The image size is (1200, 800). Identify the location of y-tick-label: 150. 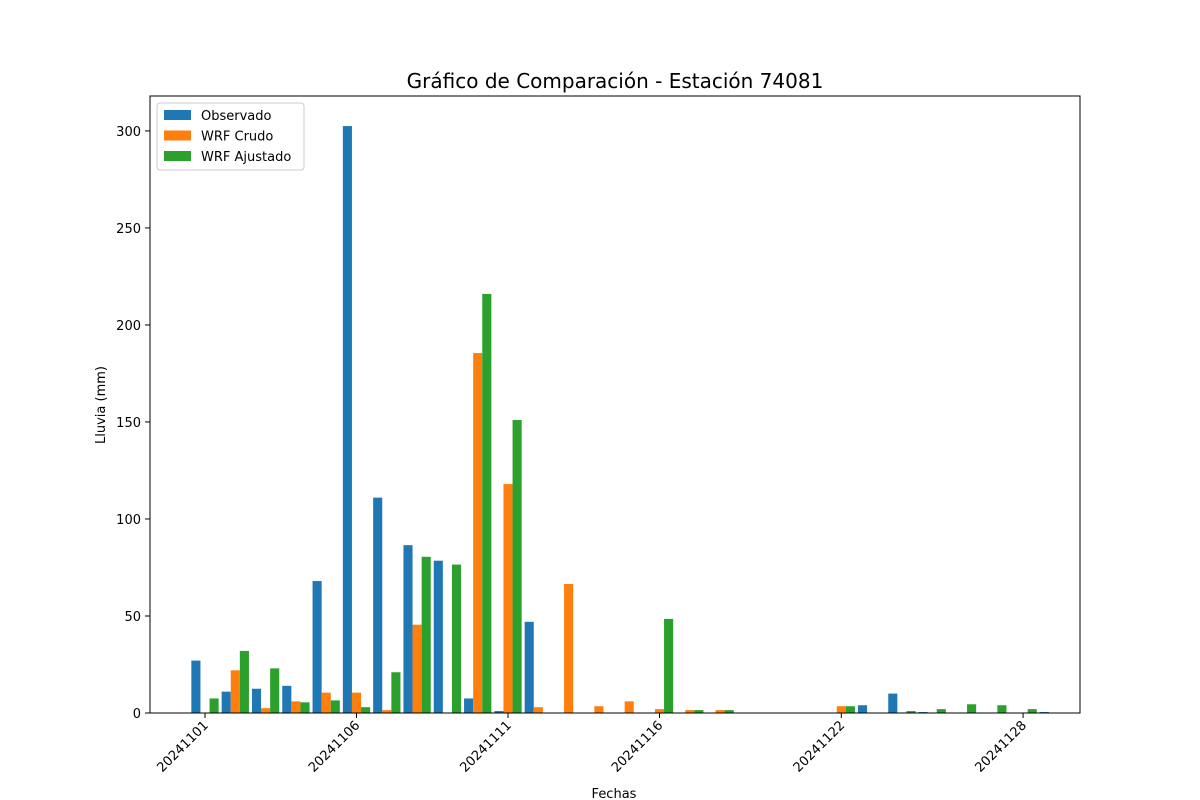
(128, 423).